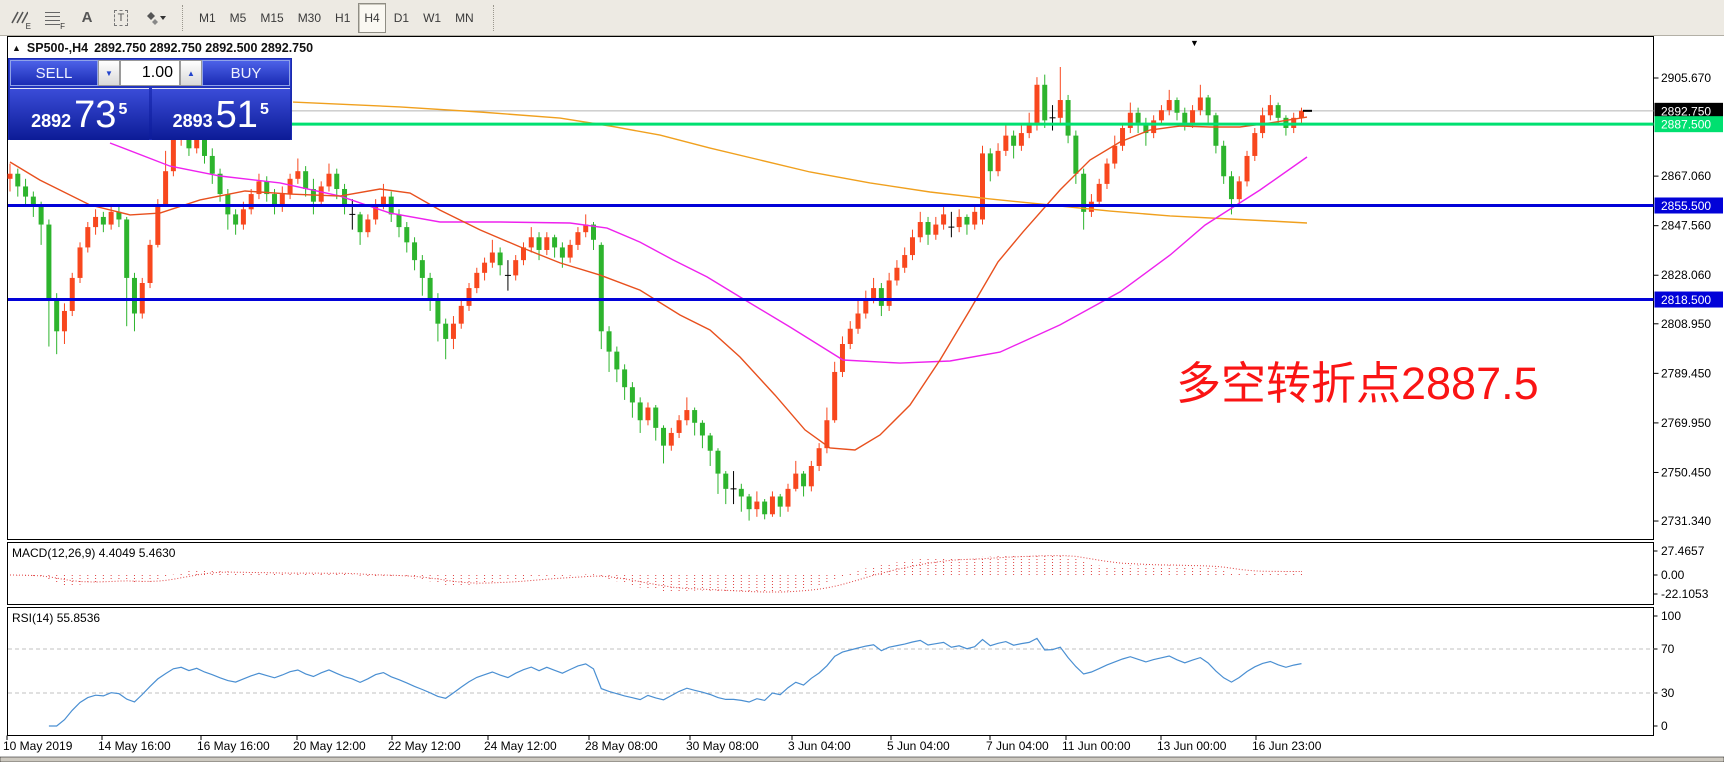 The width and height of the screenshot is (1724, 762). I want to click on volume-decrease-button: ▼, so click(109, 73).